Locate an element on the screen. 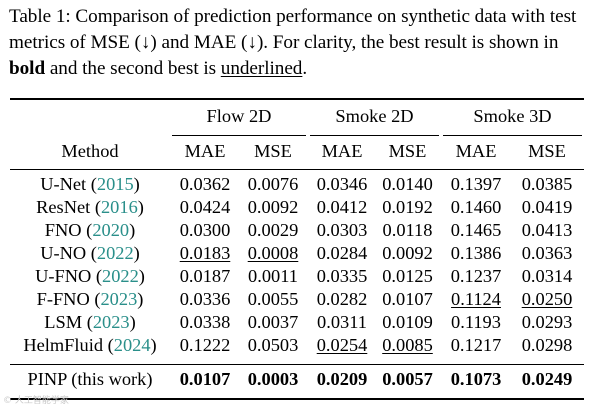 The image size is (597, 411). group-rule-smoke2d is located at coordinates (374, 135).